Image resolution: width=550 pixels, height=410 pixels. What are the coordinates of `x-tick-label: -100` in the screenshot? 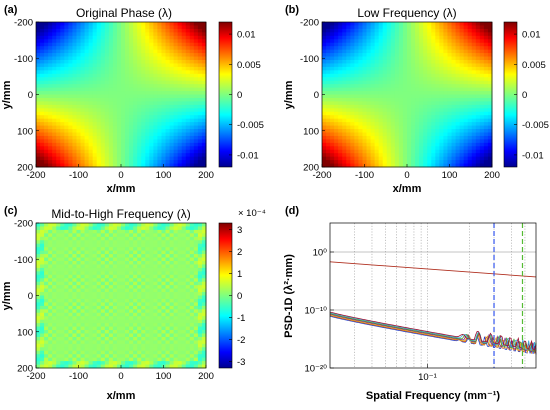 It's located at (364, 175).